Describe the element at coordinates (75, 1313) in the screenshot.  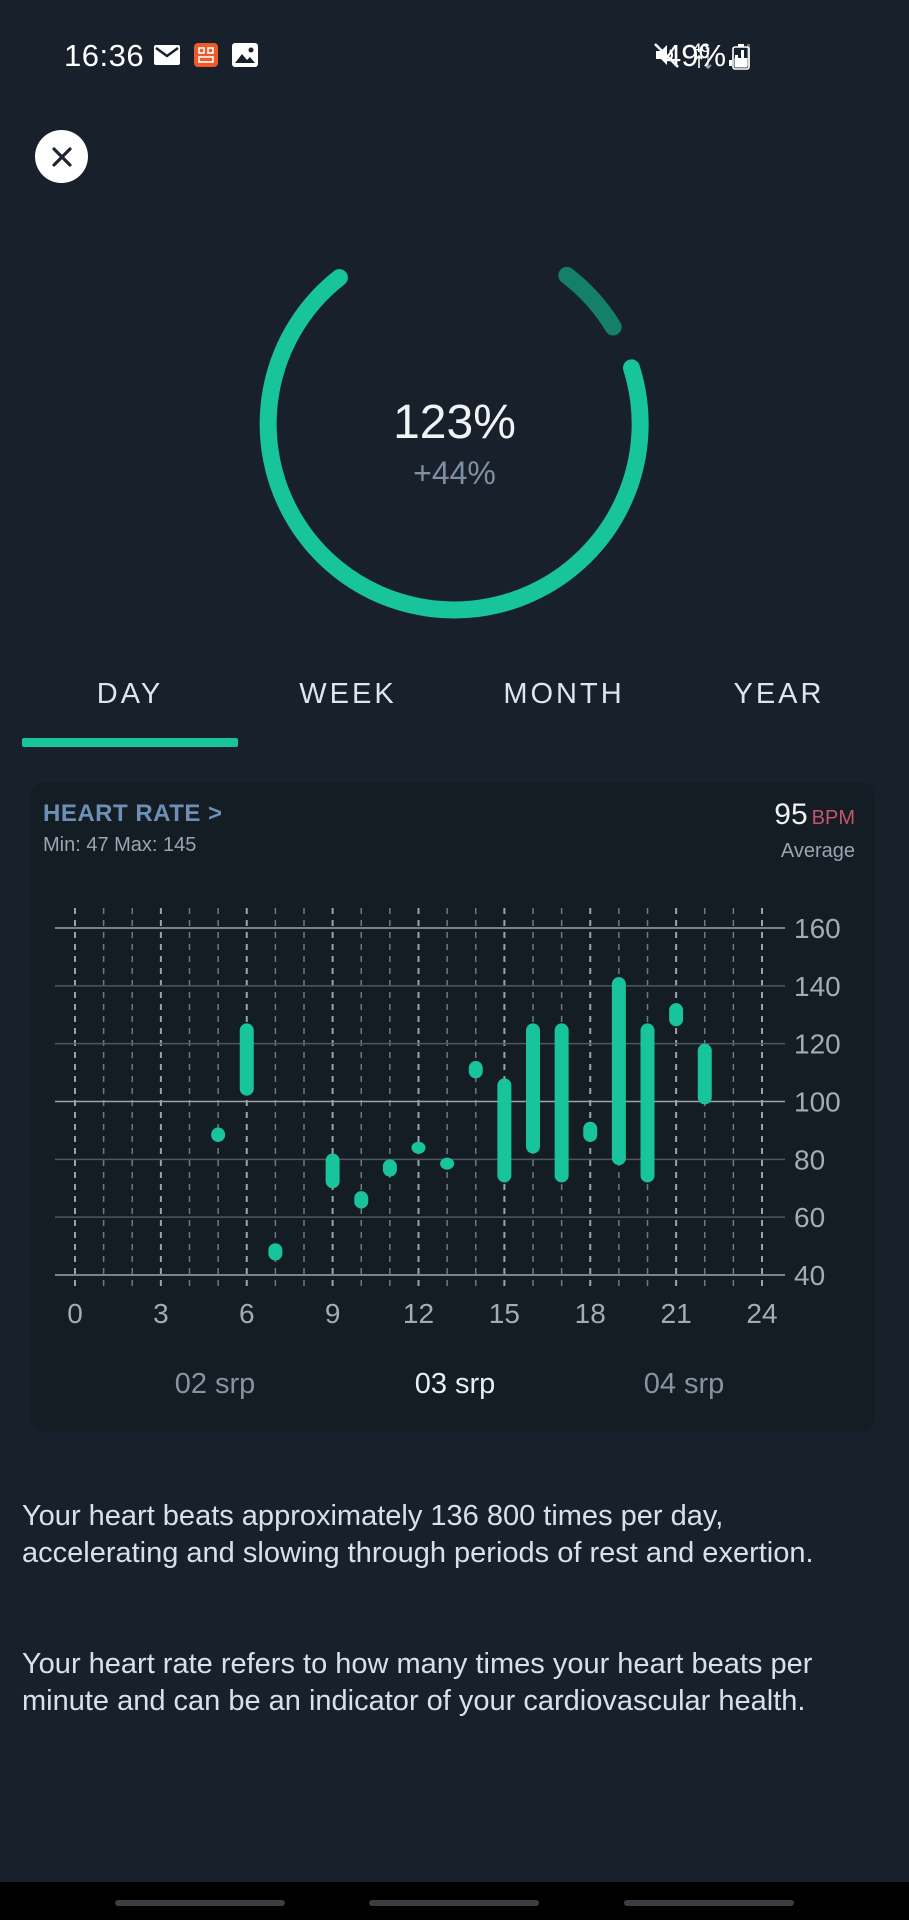
I see `x-tick-label: 0` at that location.